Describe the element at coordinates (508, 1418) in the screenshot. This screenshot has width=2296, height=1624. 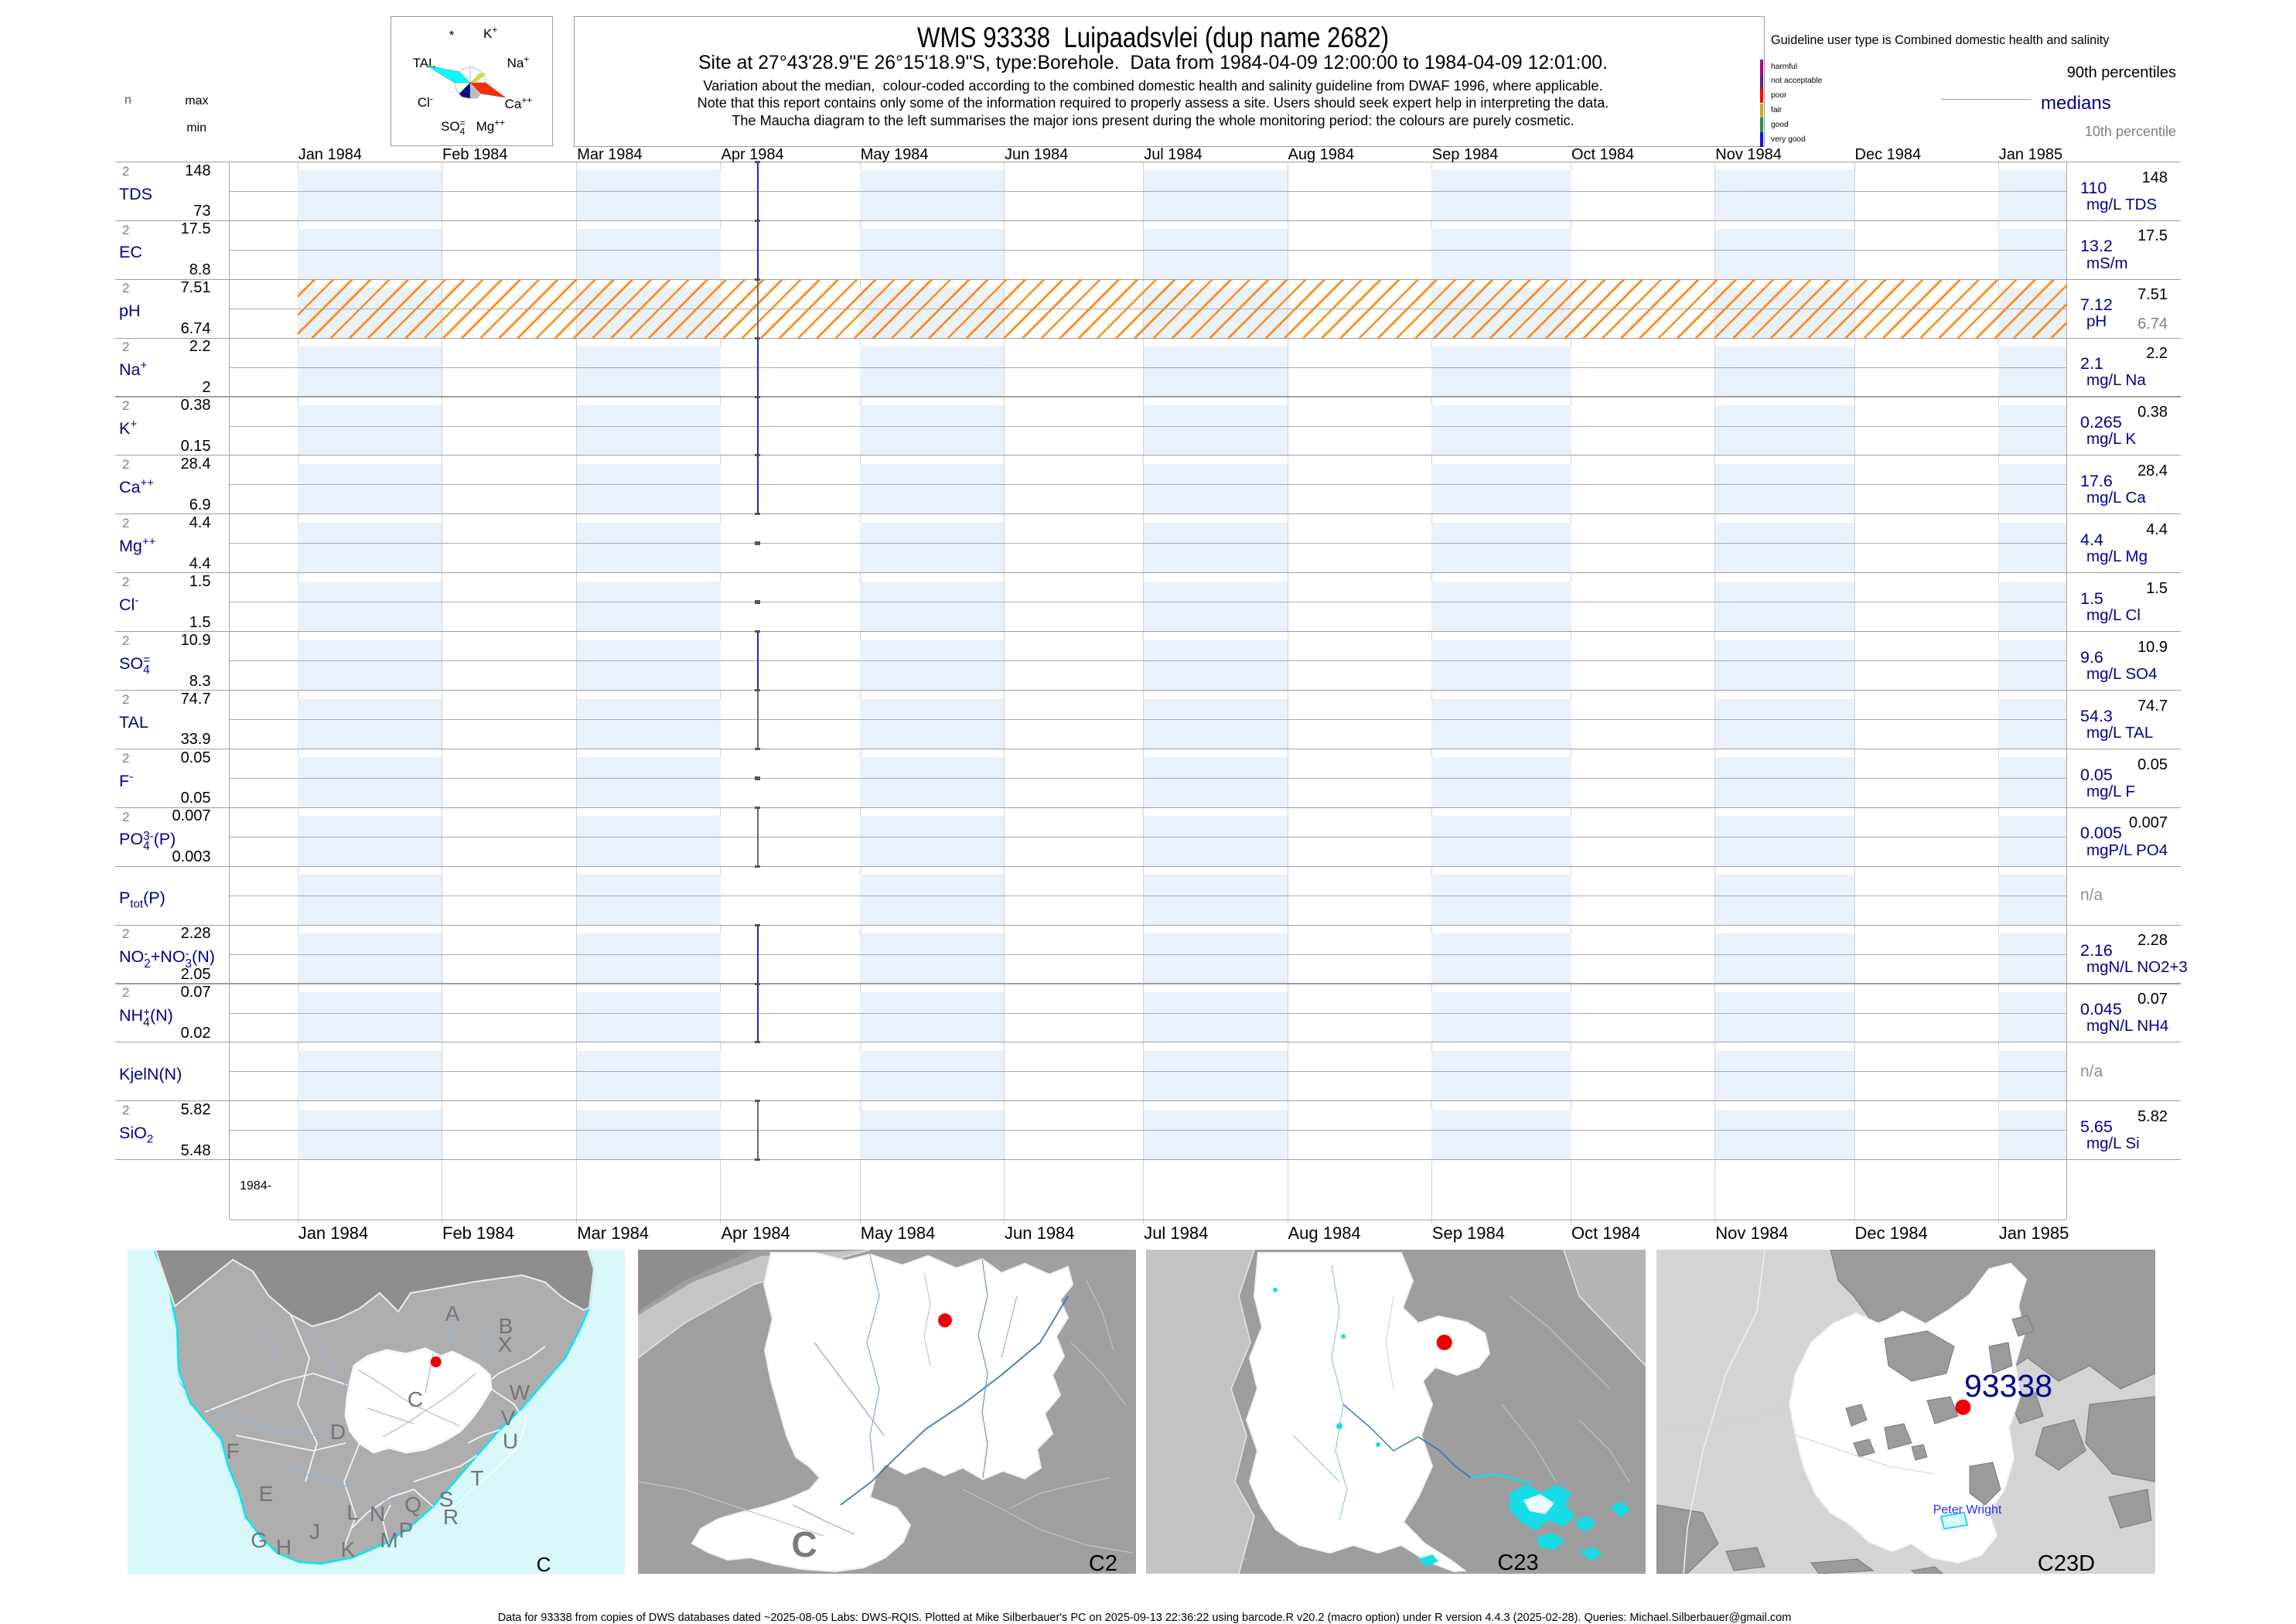
I see `svg-text: V` at that location.